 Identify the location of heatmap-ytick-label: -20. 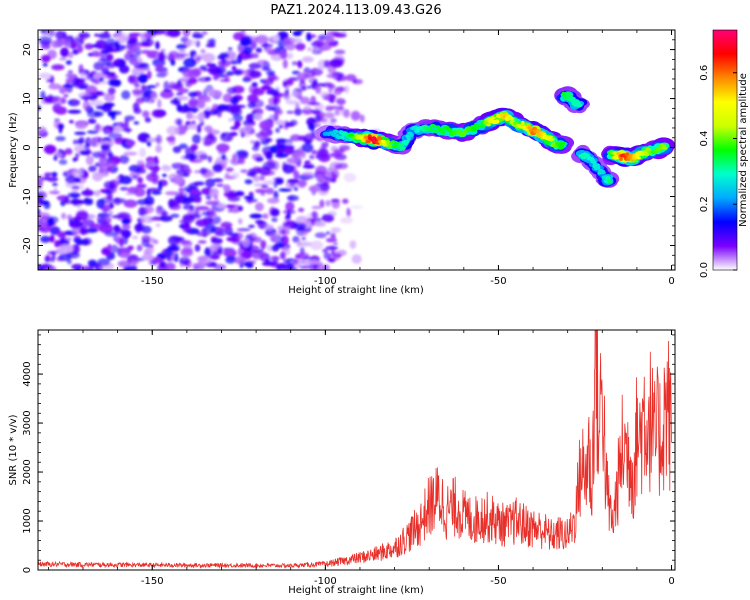
(27, 245).